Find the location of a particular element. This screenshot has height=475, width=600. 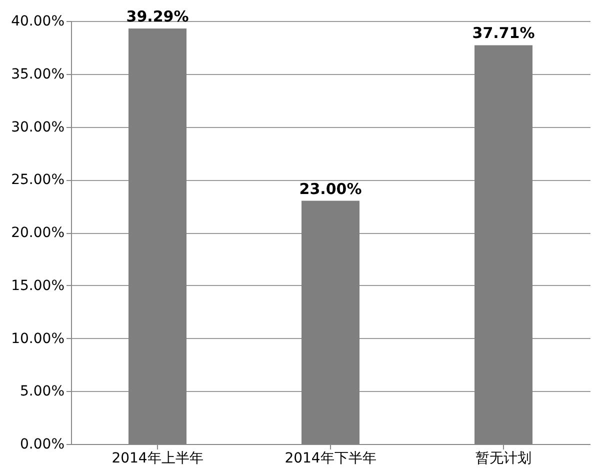

y-tick-label: 35.00% is located at coordinates (37, 74).